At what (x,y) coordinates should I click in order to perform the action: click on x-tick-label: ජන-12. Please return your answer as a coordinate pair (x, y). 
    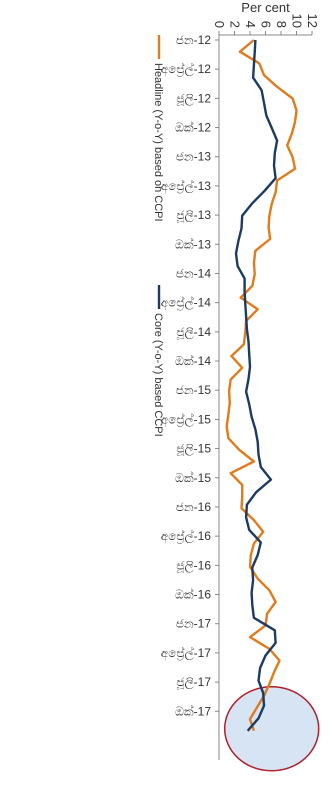
    Looking at the image, I should click on (194, 40).